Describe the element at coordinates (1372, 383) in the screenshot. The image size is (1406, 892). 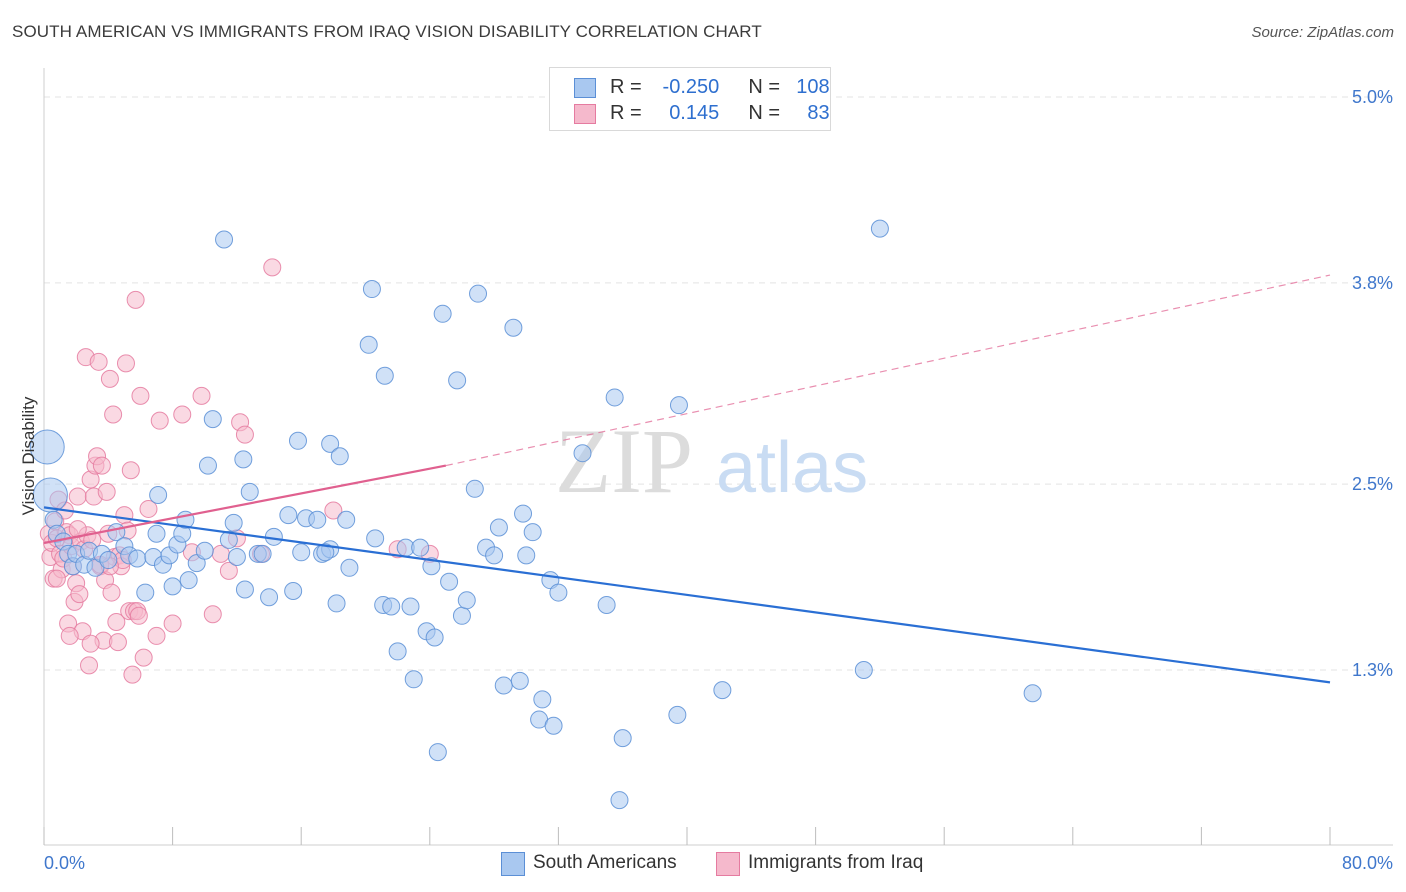
I see `tick-labels: 1.3% 2.5% 3.8% 5.0%` at that location.